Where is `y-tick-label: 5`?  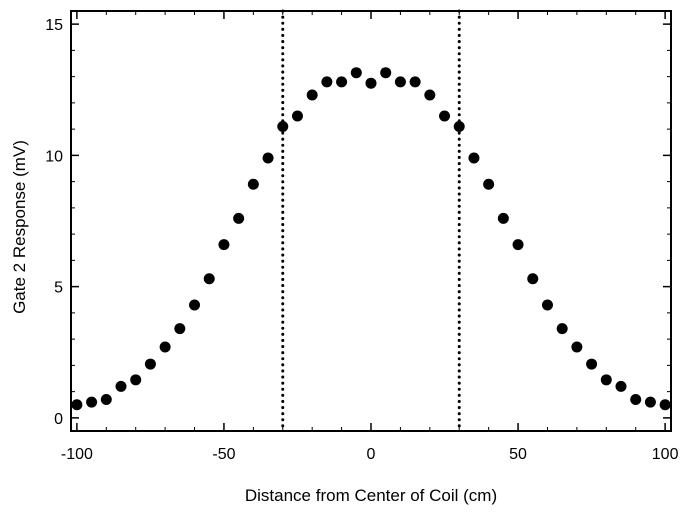
y-tick-label: 5 is located at coordinates (58, 288).